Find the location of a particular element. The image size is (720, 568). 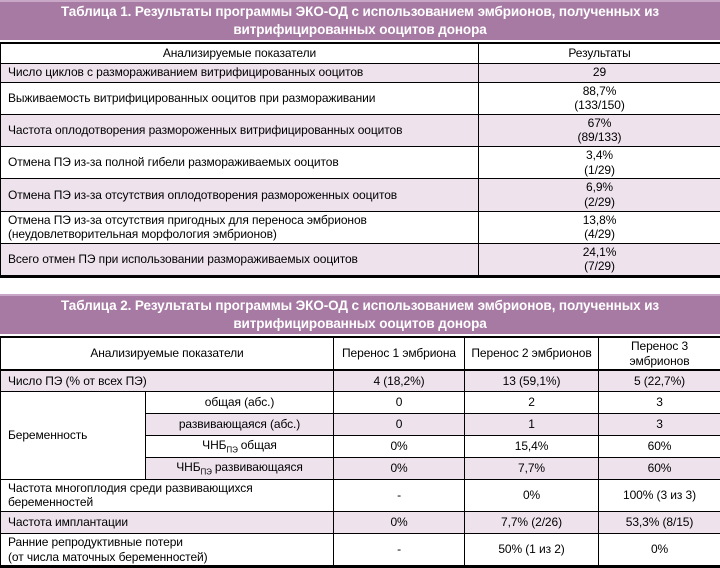

row-value-cell: 3,4% (1/29) is located at coordinates (599, 163).